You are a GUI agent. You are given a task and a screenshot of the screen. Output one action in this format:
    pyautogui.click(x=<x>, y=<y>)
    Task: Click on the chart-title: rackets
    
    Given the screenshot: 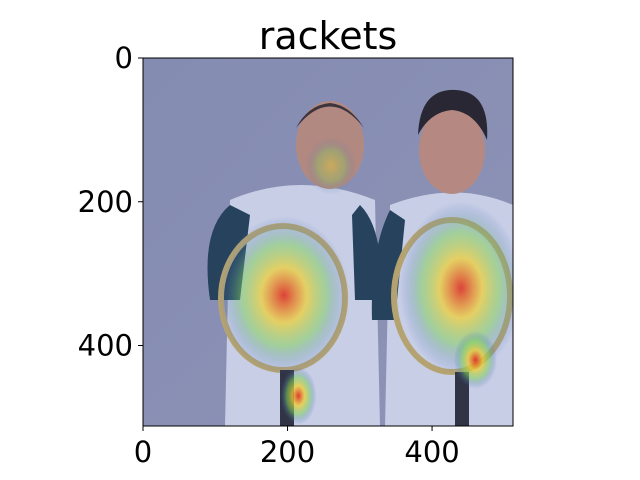 What is the action you would take?
    pyautogui.click(x=328, y=36)
    